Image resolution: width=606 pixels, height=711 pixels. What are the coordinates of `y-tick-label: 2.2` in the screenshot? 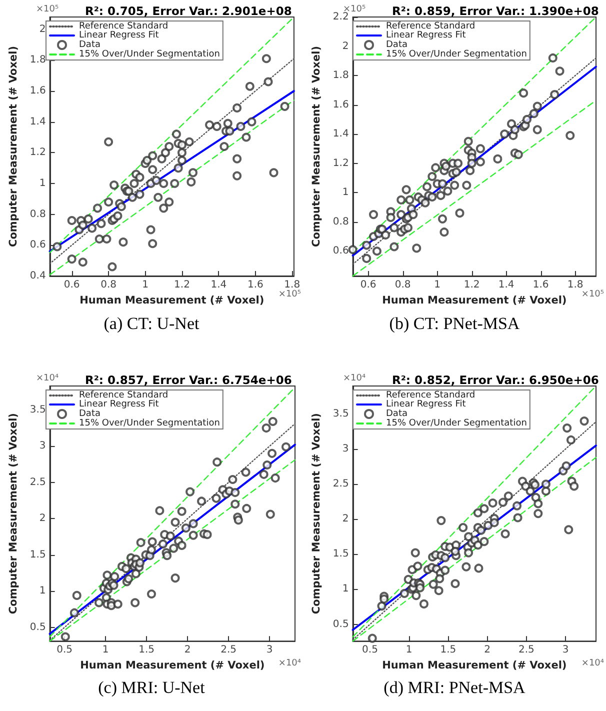 It's located at (340, 17).